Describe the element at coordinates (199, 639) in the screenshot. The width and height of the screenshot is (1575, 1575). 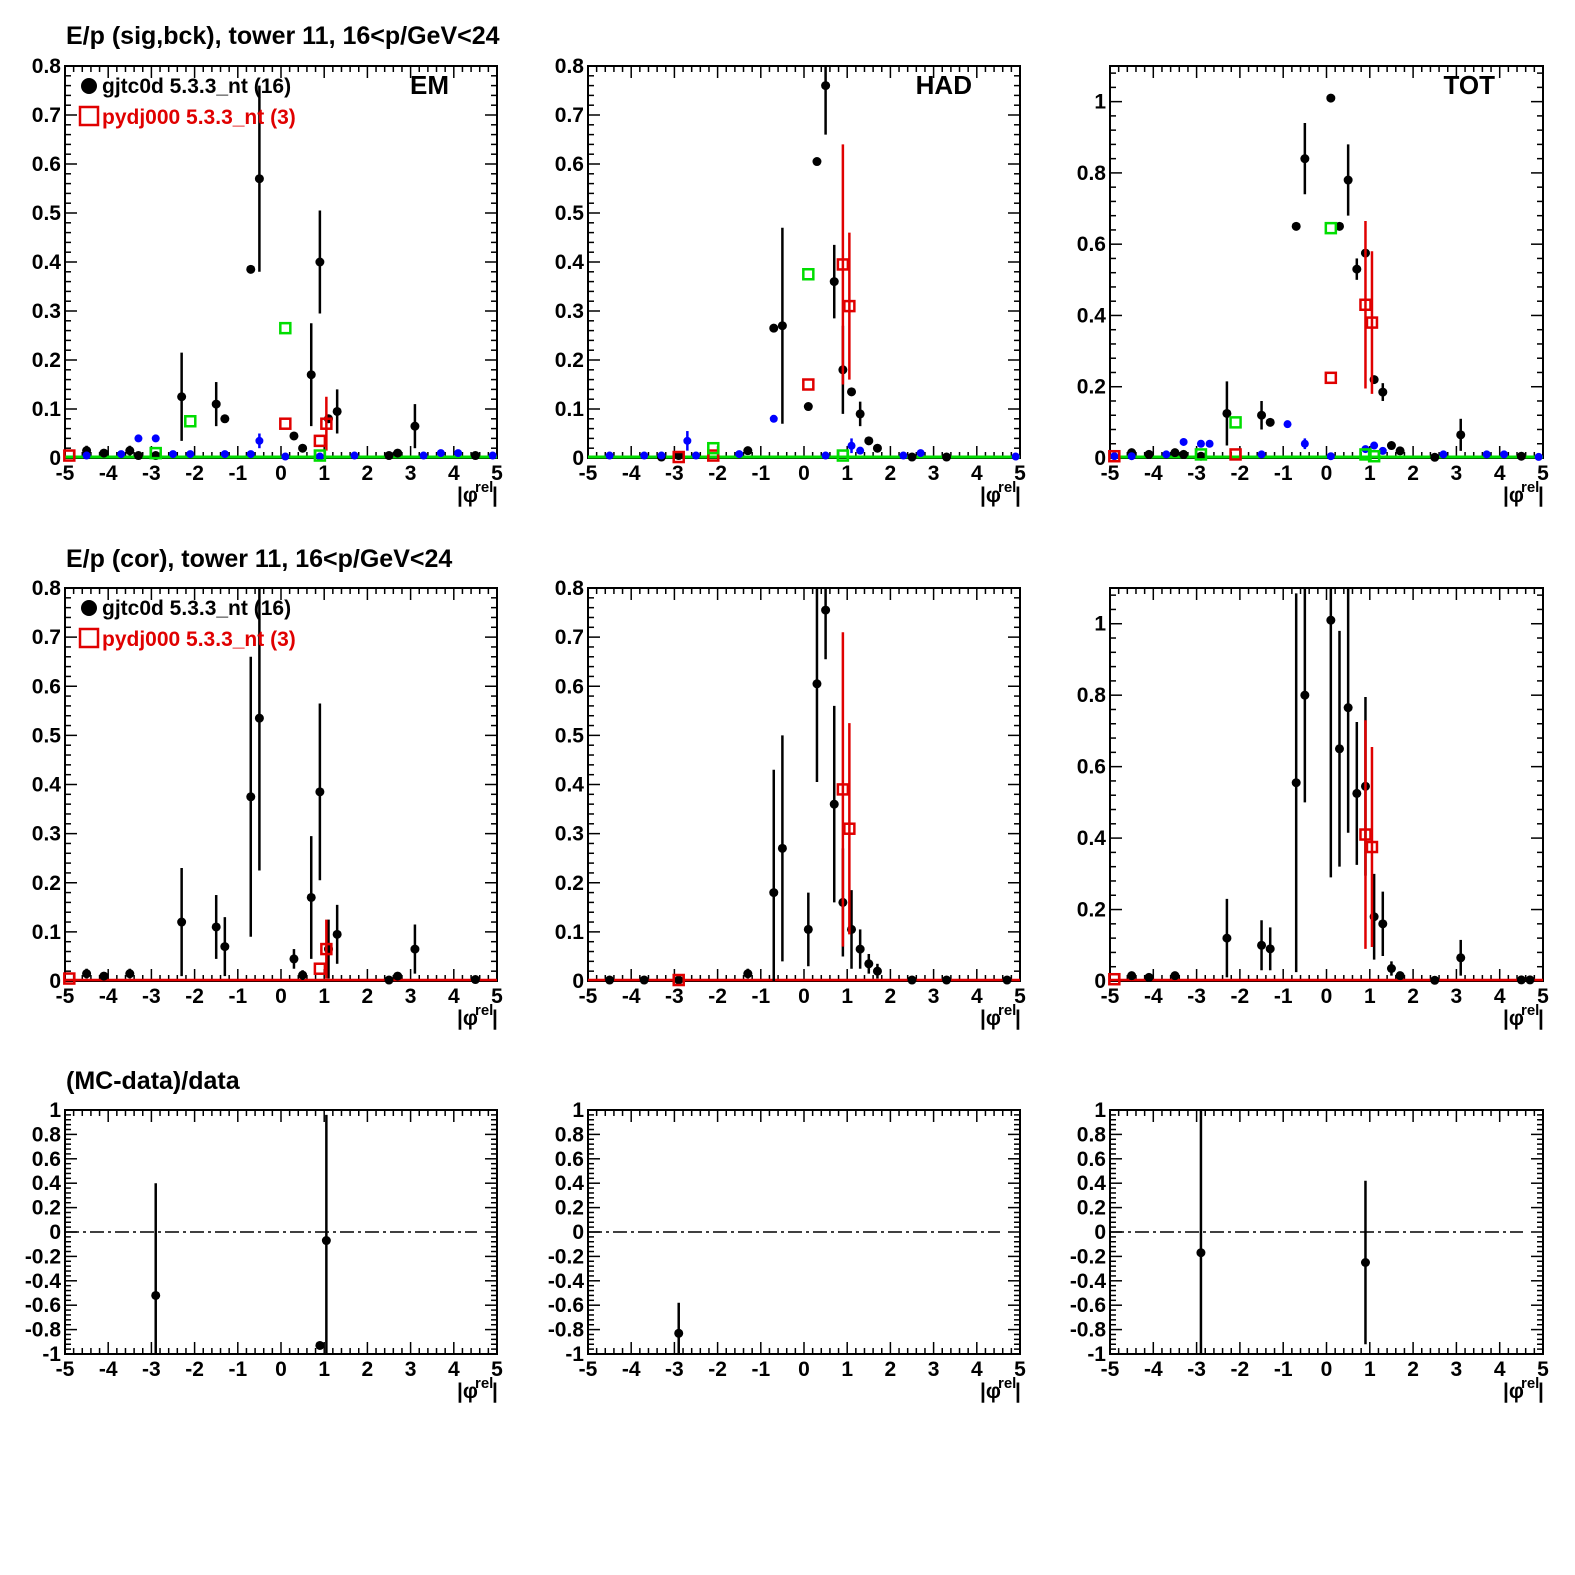
I see `legend-label-mc: pydj000 5.3.3_nt (3)` at that location.